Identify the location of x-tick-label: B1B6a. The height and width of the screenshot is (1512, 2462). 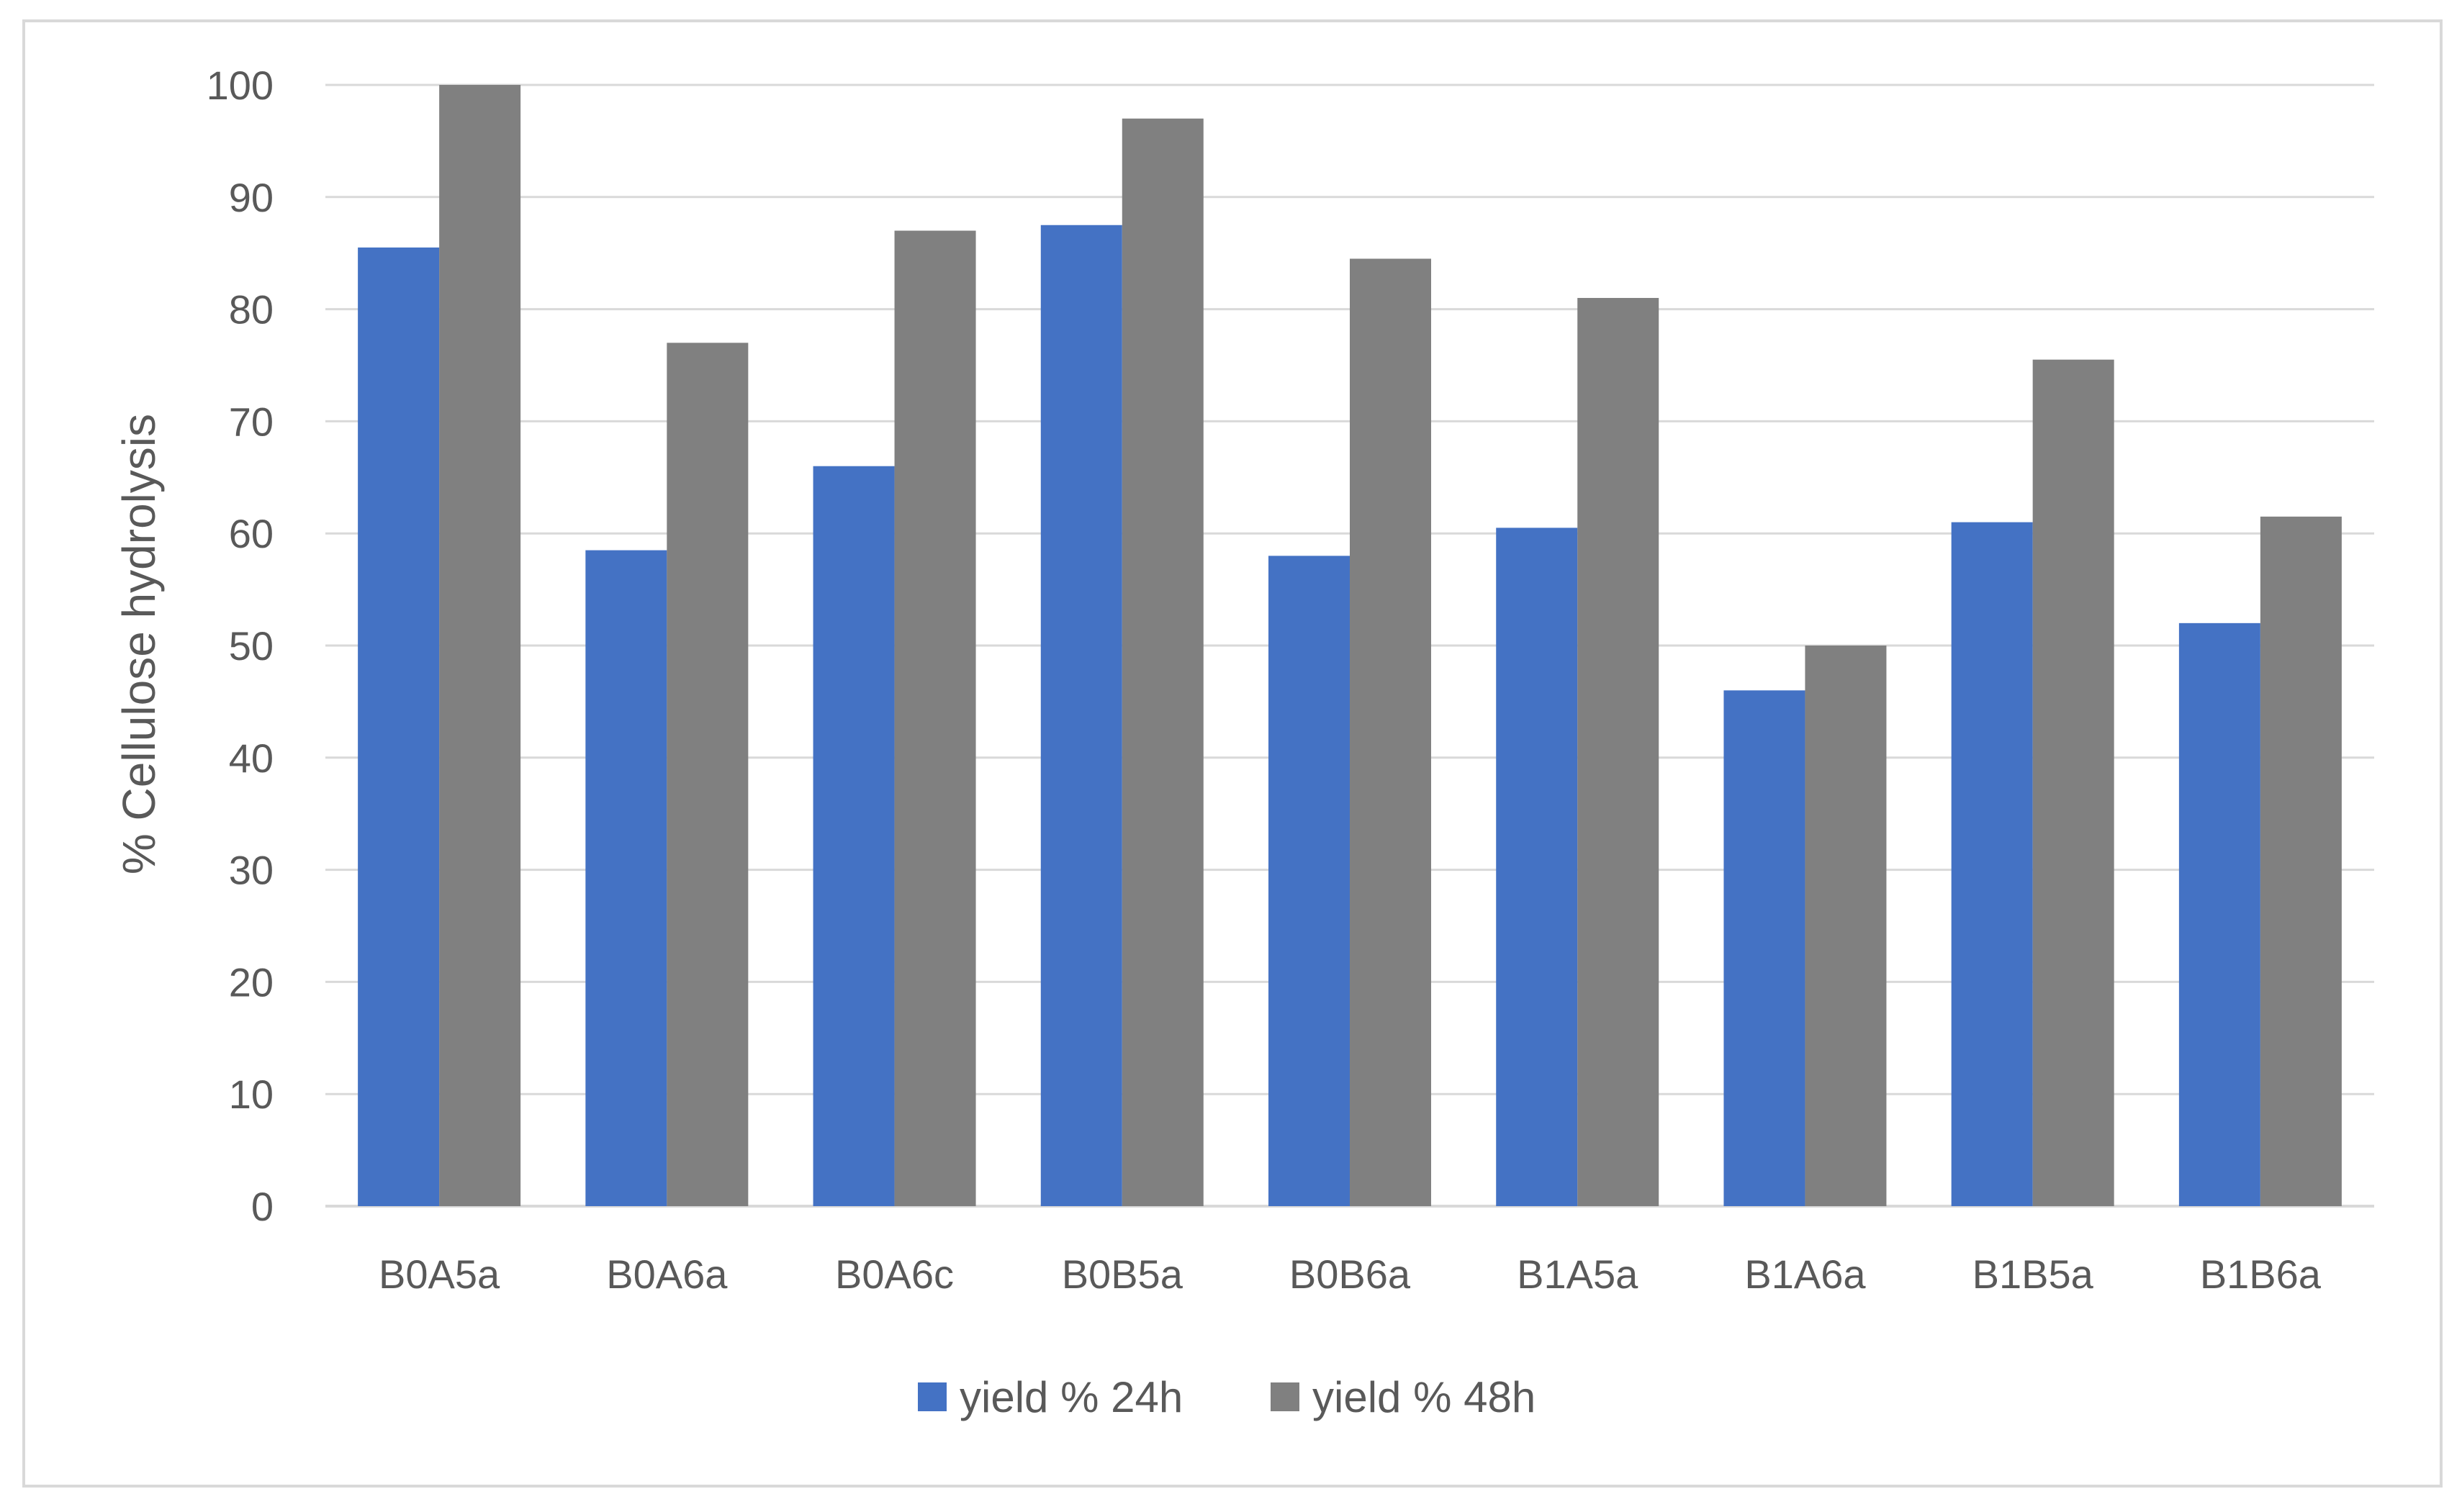
(2261, 1274).